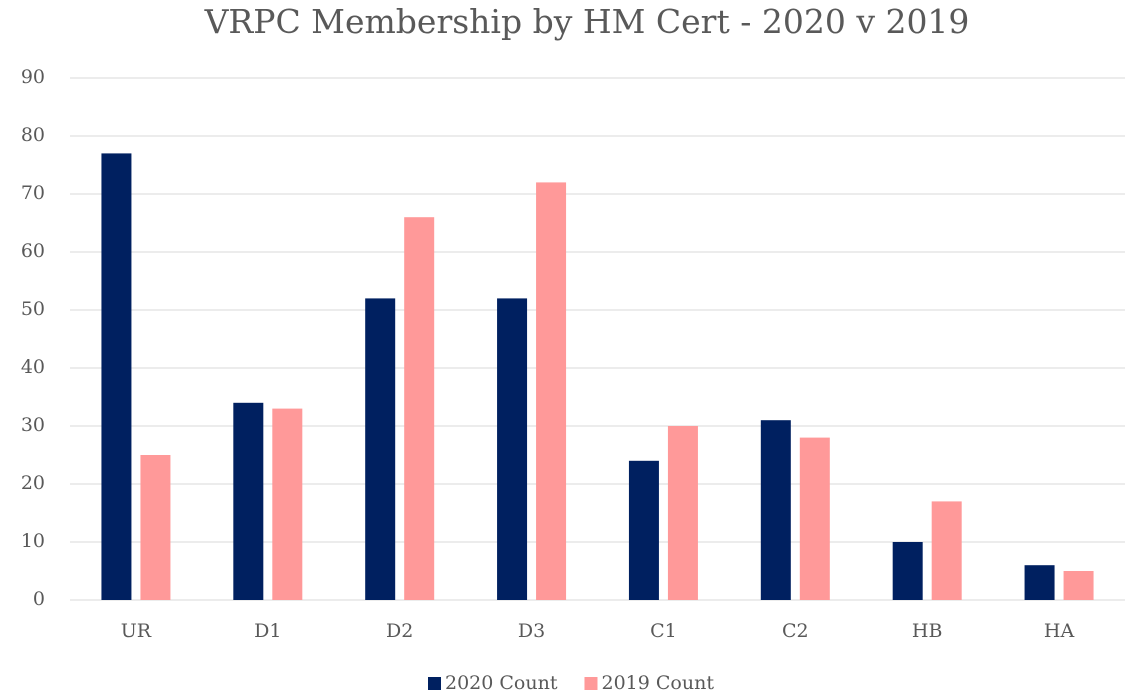  Describe the element at coordinates (531, 631) in the screenshot. I see `x-tick-label: D3` at that location.